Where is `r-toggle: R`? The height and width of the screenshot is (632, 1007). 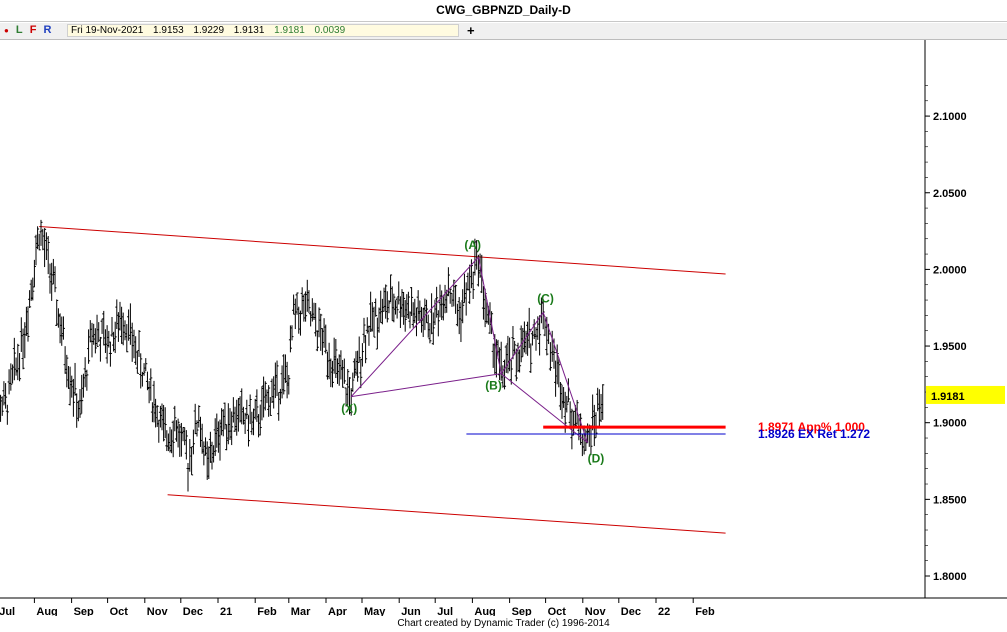 r-toggle: R is located at coordinates (47, 30).